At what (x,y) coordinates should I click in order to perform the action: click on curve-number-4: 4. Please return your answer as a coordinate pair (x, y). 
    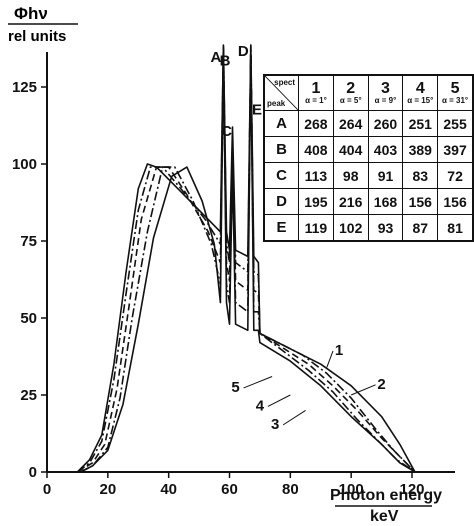
    Looking at the image, I should click on (260, 405).